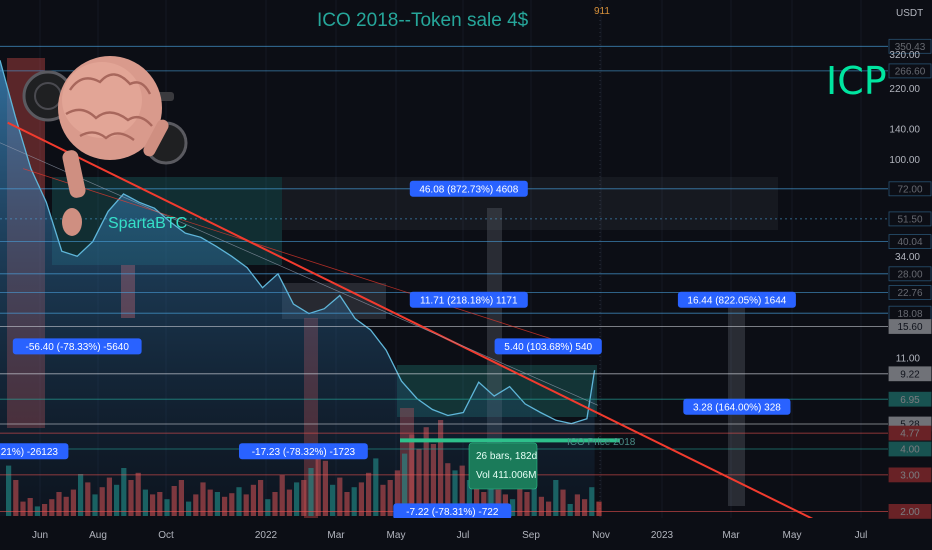  Describe the element at coordinates (147, 223) in the screenshot. I see `author-name: SpartaBTC` at that location.